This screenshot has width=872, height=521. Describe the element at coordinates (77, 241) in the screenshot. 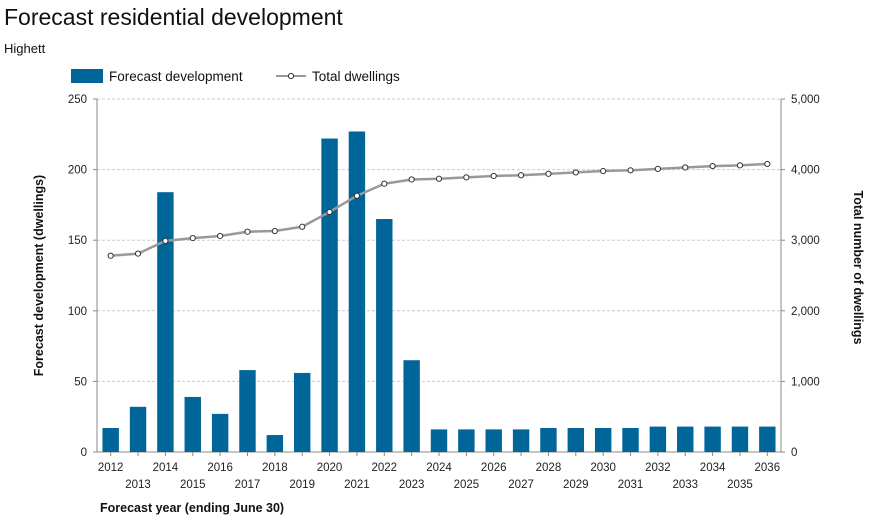

I see `y-tick-label: 150` at that location.